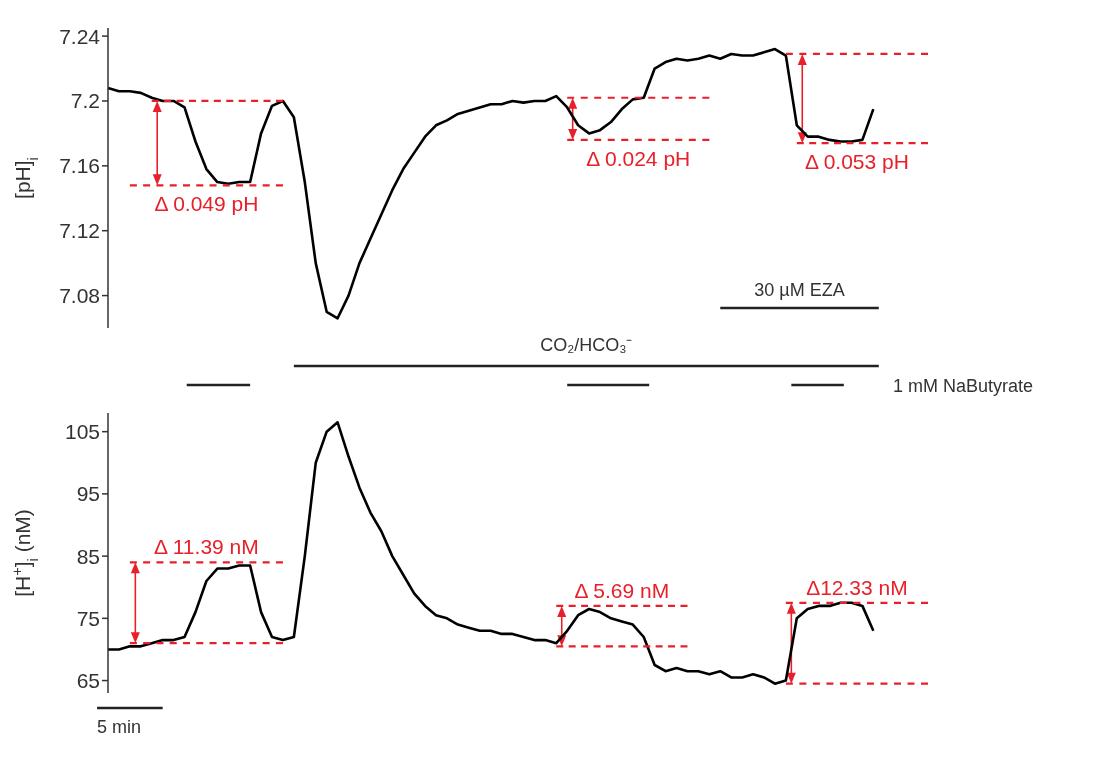  Describe the element at coordinates (799, 290) in the screenshot. I see `annotation: 30 µM EZA` at that location.